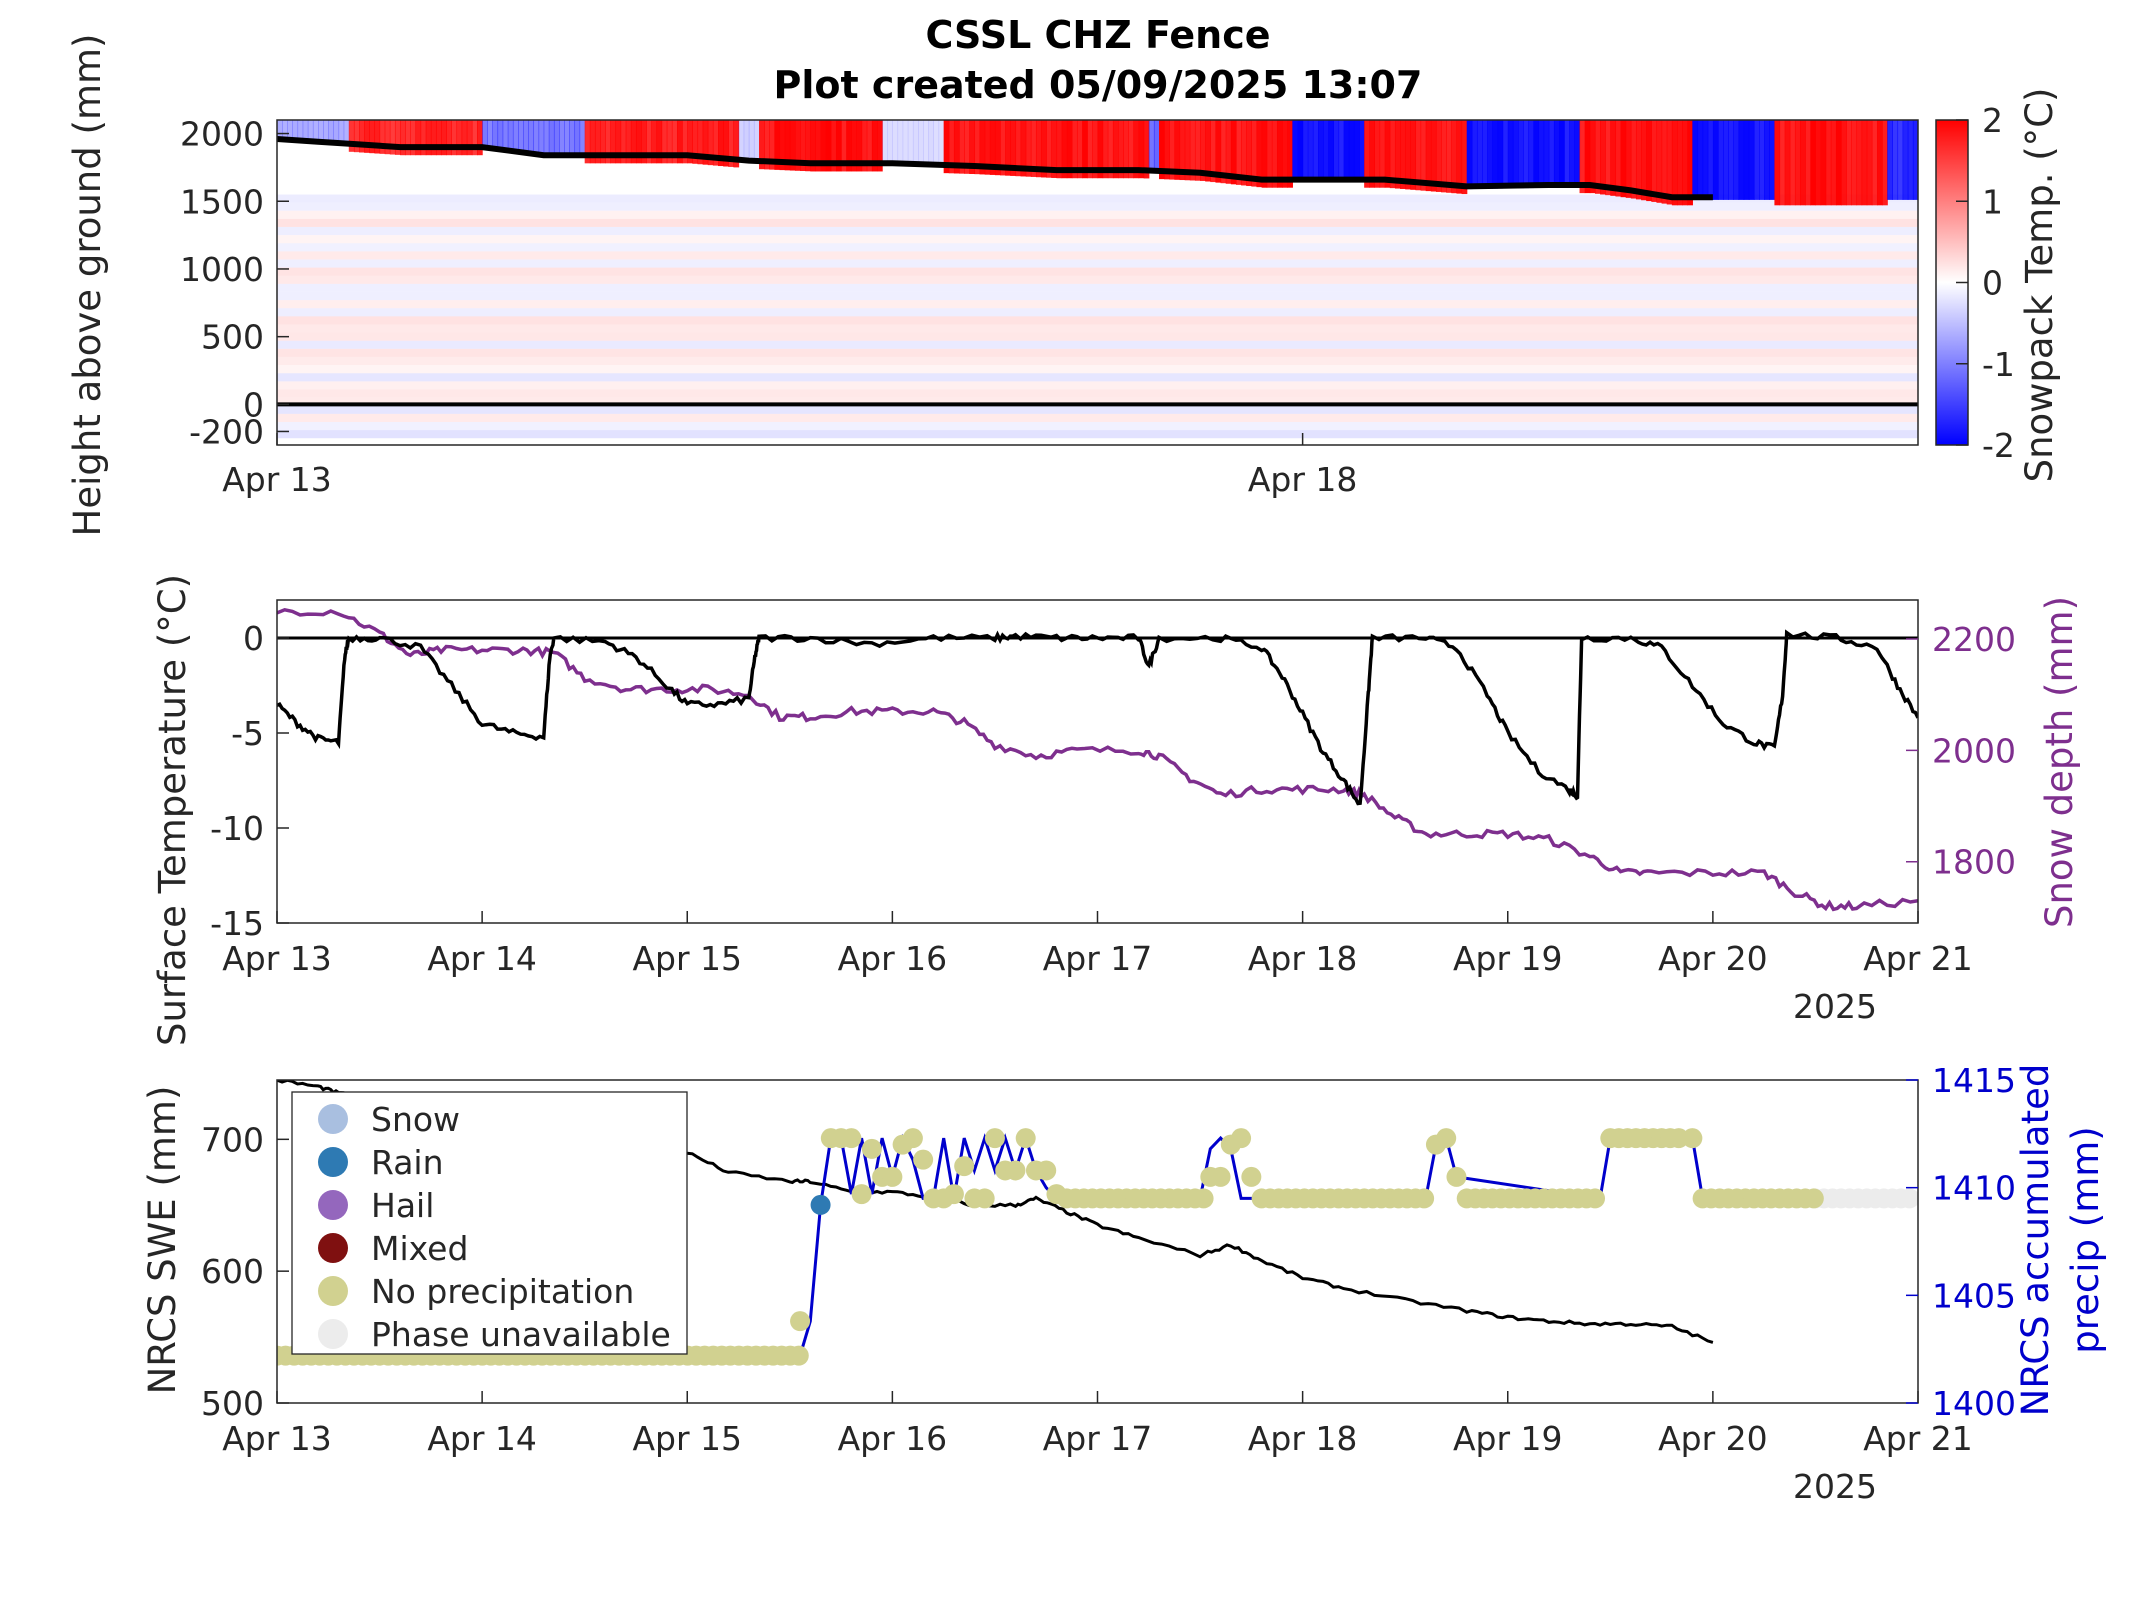  What do you see at coordinates (87, 285) in the screenshot?
I see `heatmap-y-axis-label: Height above ground (mm)` at bounding box center [87, 285].